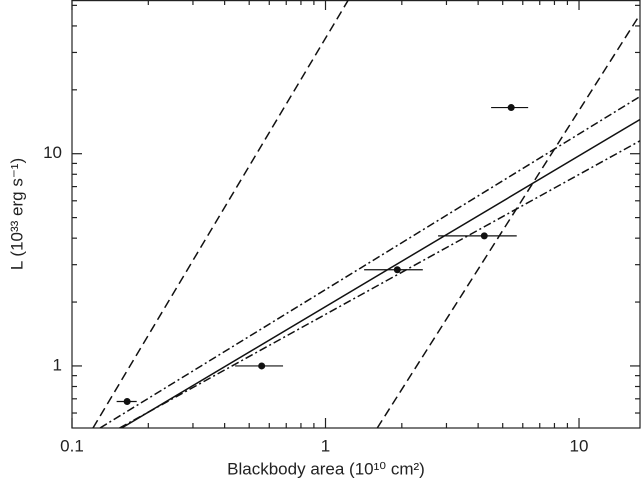  What do you see at coordinates (325, 445) in the screenshot?
I see `x-tick-label: 1` at bounding box center [325, 445].